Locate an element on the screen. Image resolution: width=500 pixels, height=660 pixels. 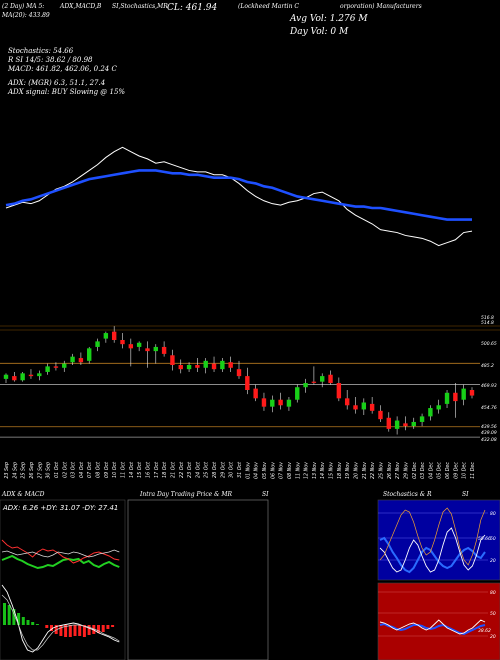
date-label: 15 Oct is located at coordinates (140, 469).